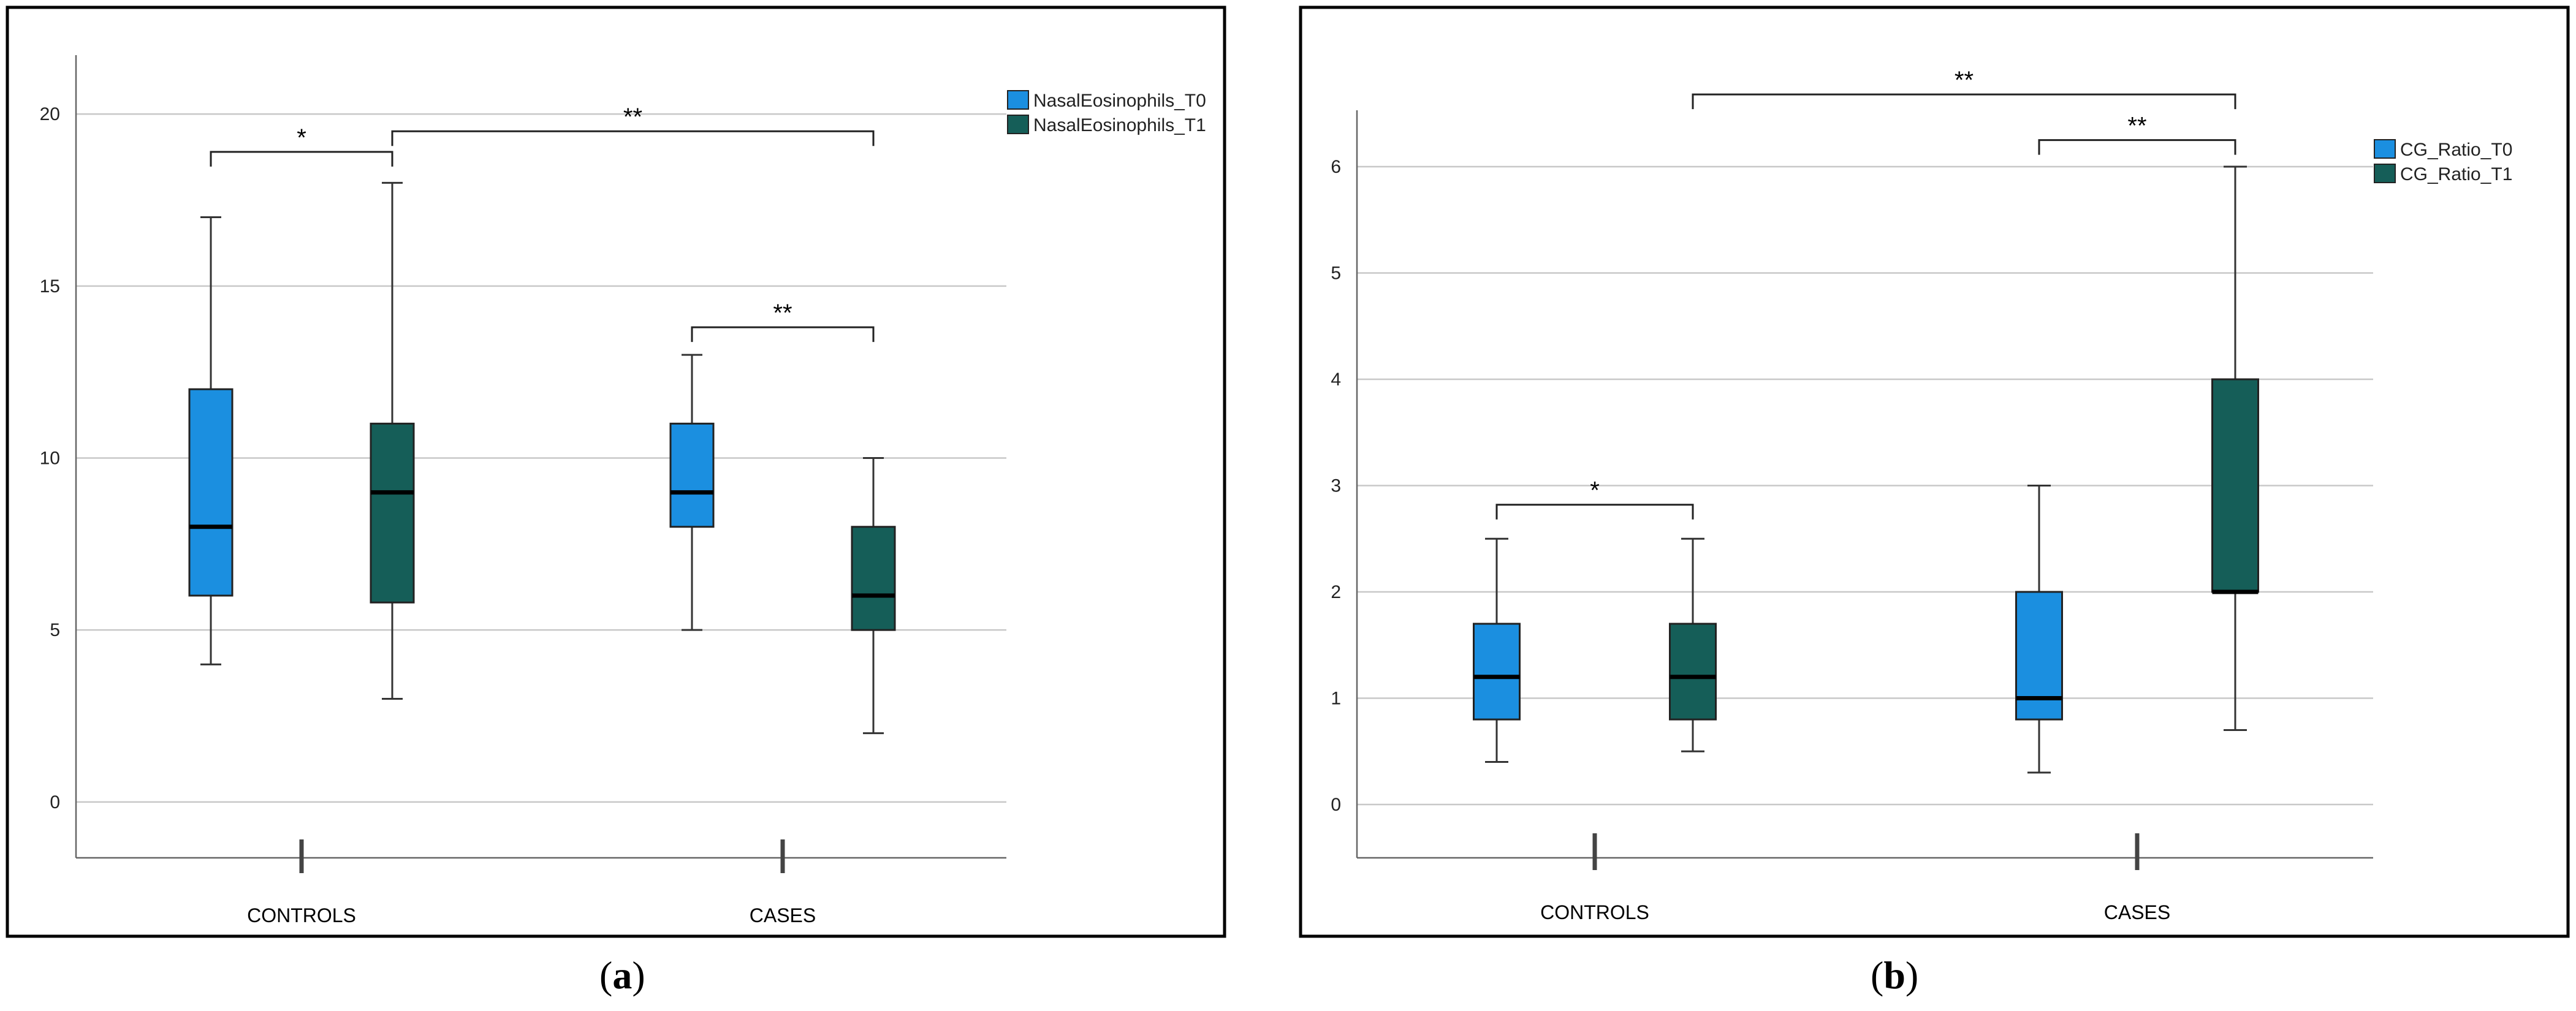 The width and height of the screenshot is (2576, 1011). I want to click on y-tick-label: 3, so click(1336, 486).